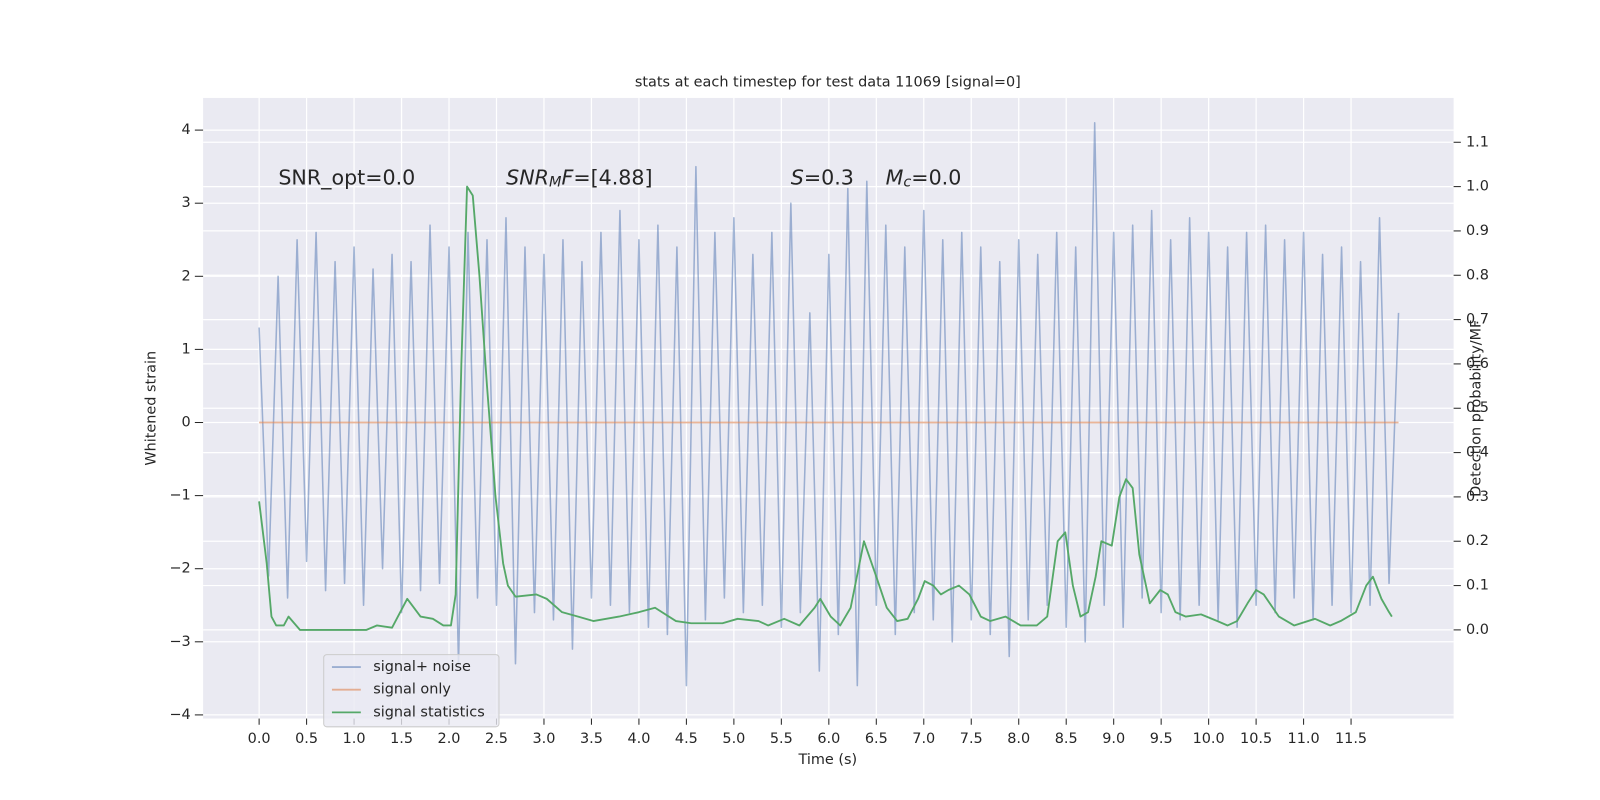 This screenshot has height=800, width=1600. What do you see at coordinates (567, 177) in the screenshot?
I see `annotation-part: F` at bounding box center [567, 177].